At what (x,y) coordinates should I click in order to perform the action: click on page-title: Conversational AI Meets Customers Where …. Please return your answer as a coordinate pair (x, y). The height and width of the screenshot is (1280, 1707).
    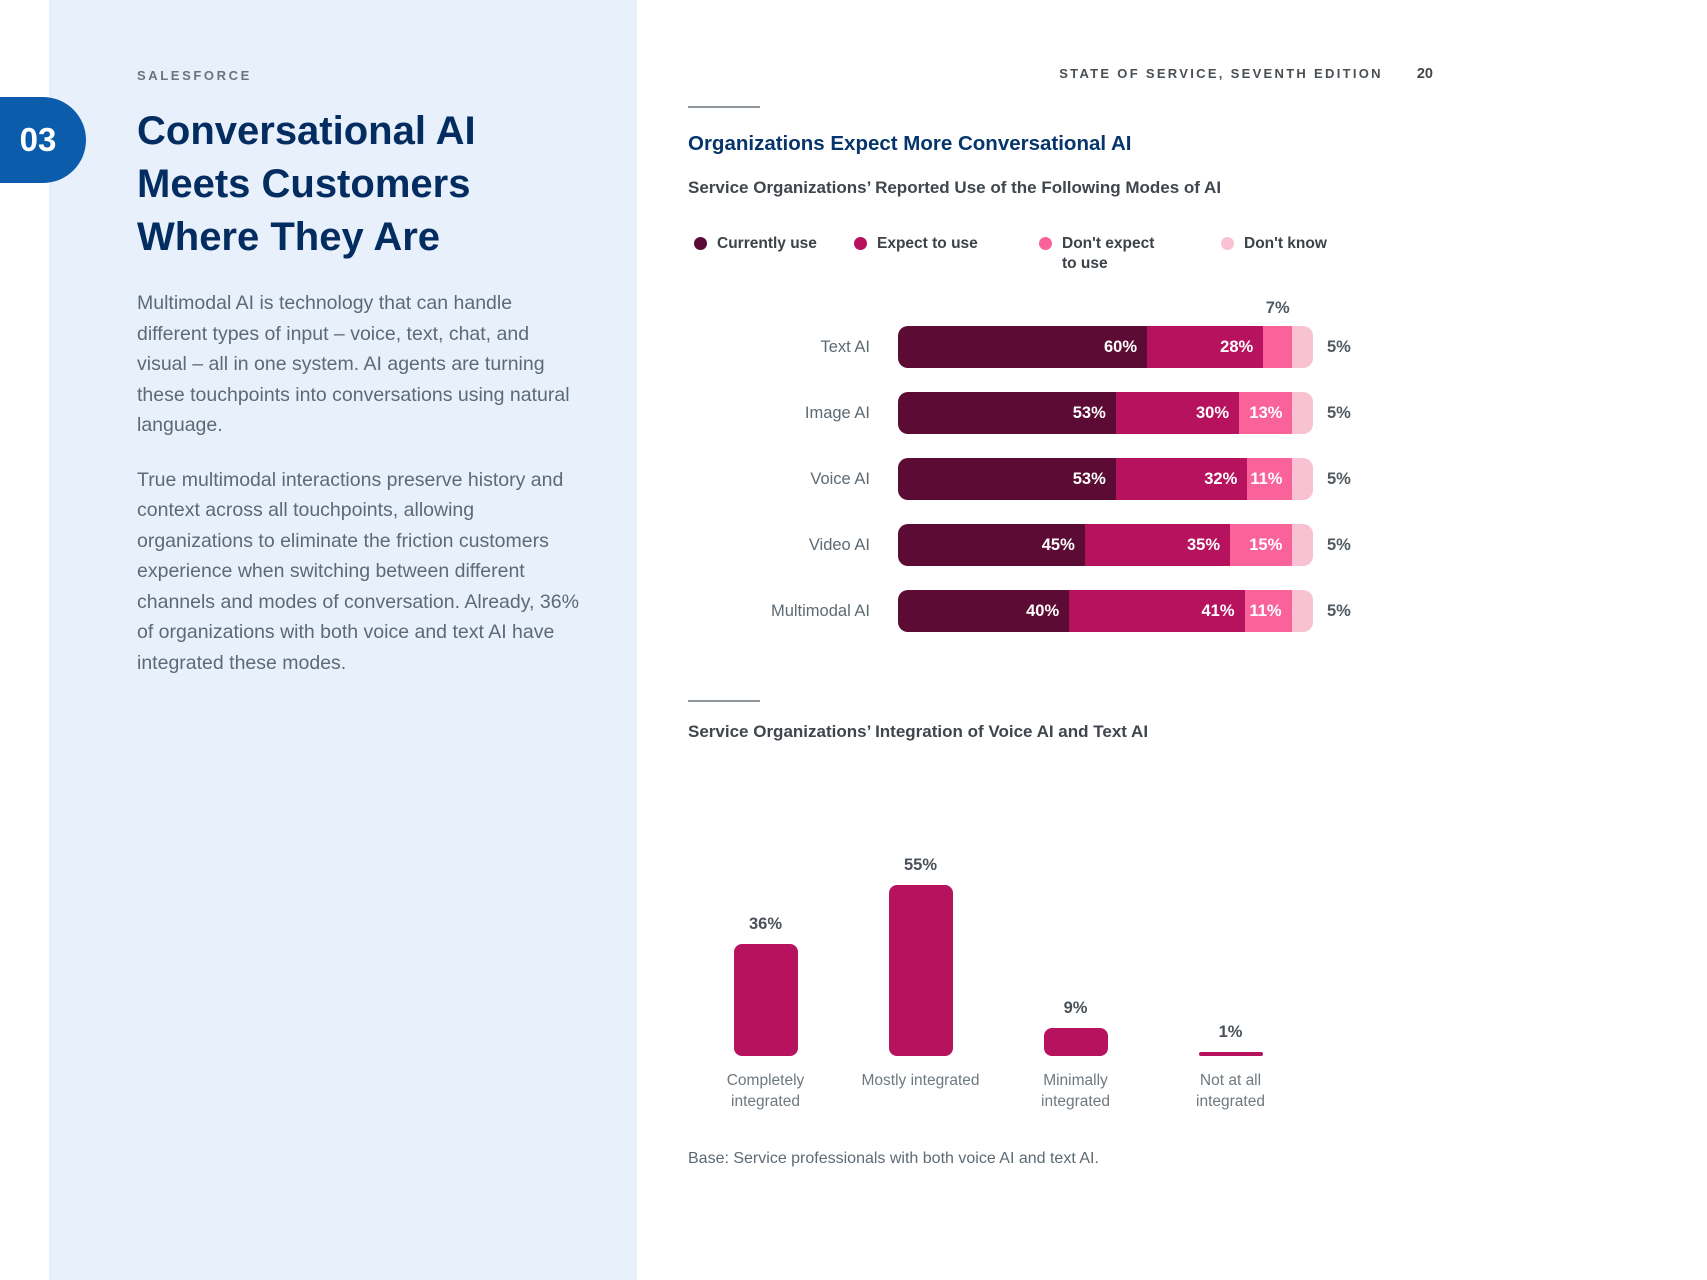
    Looking at the image, I should click on (357, 184).